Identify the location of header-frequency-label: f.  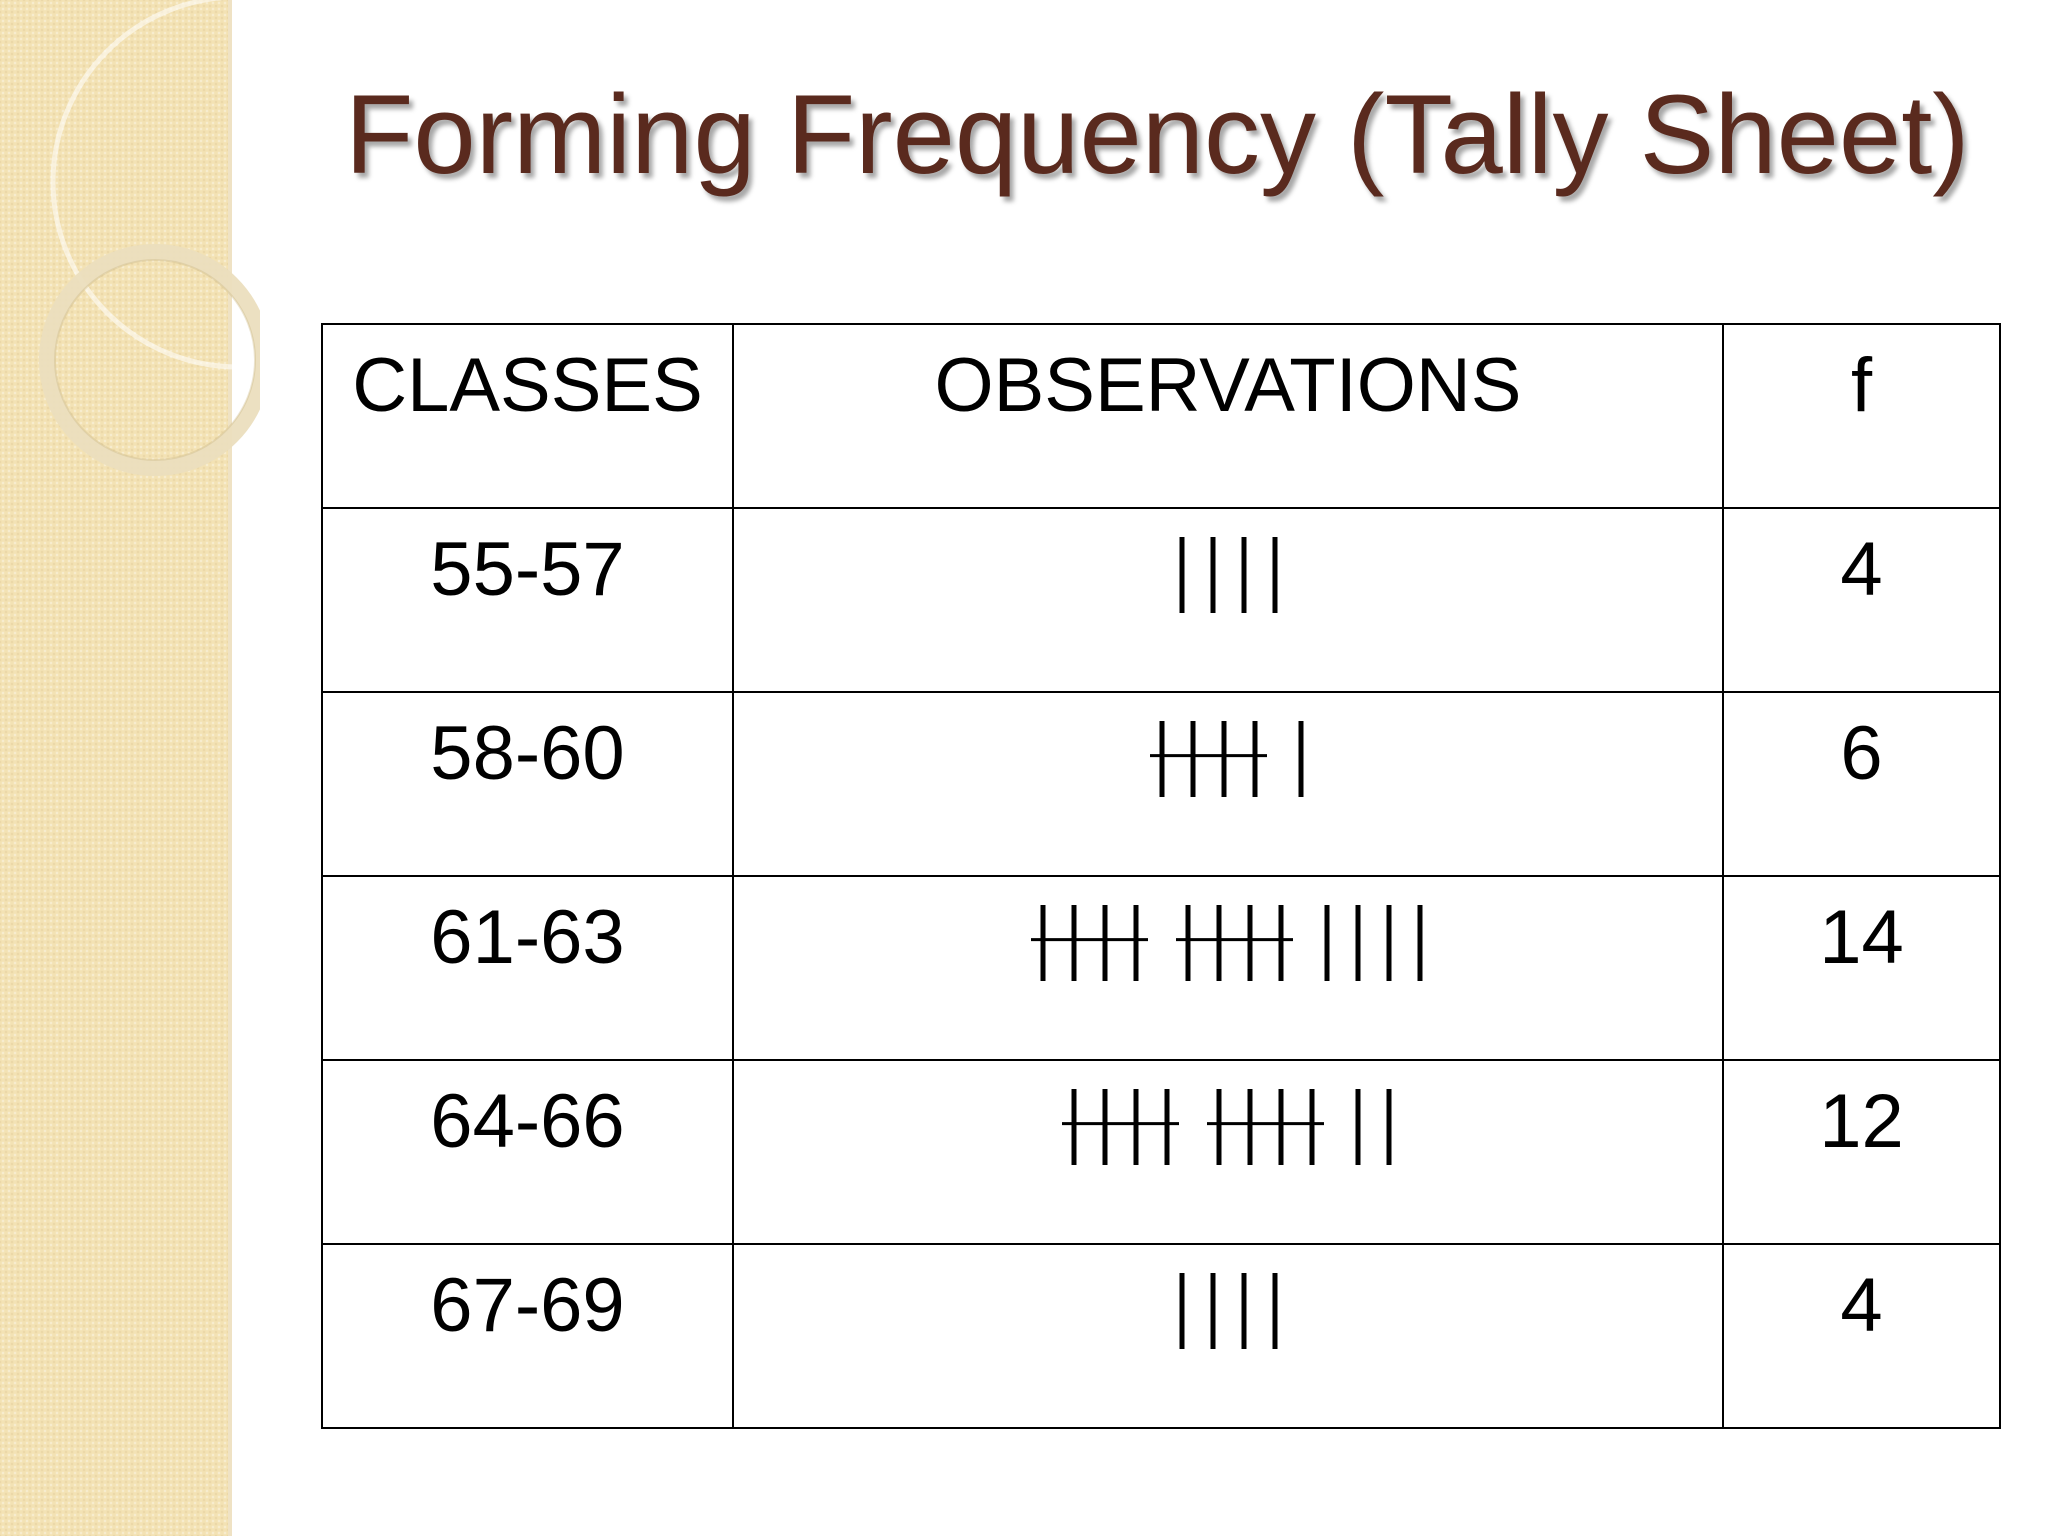
(1861, 385).